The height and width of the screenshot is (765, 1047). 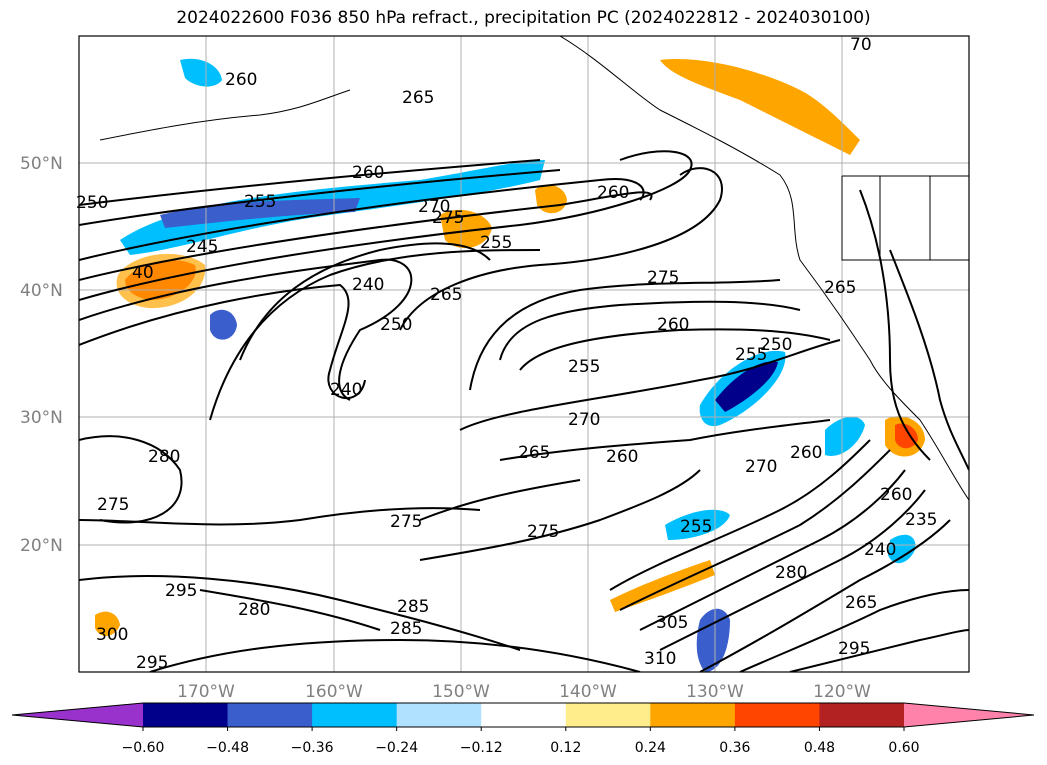 What do you see at coordinates (650, 748) in the screenshot?
I see `colorbar-tick-label: 0.24` at bounding box center [650, 748].